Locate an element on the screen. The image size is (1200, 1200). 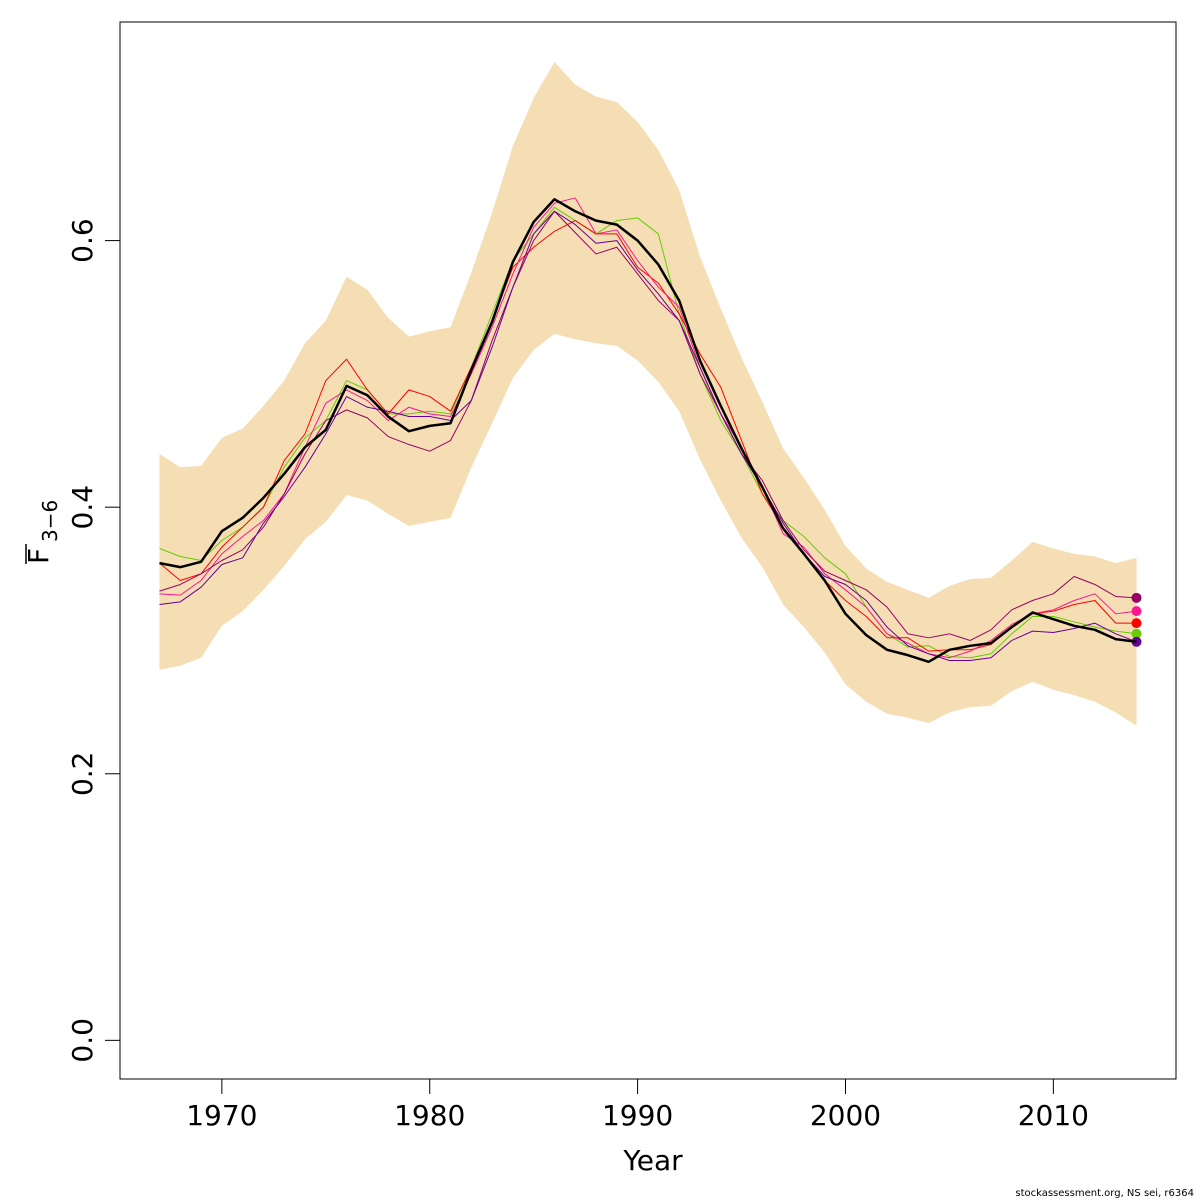
footnote: stockassessment.org, NS sei, r6364 is located at coordinates (1104, 1193).